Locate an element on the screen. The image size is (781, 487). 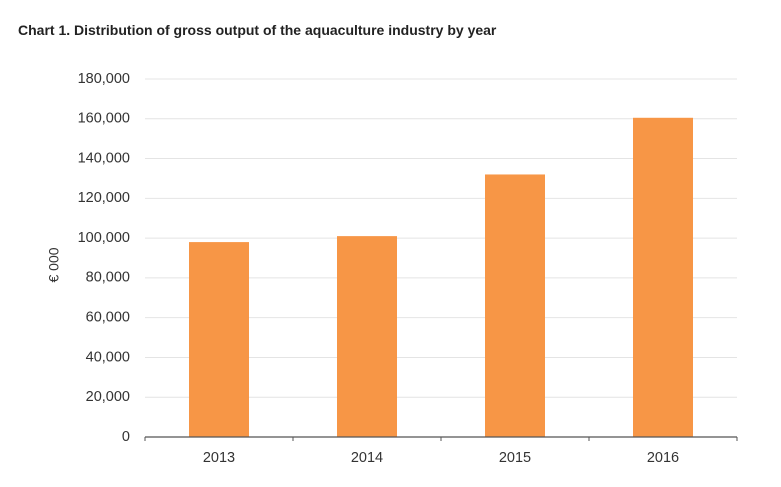
x-axis: 2013 2014 2015 2016 is located at coordinates (441, 451).